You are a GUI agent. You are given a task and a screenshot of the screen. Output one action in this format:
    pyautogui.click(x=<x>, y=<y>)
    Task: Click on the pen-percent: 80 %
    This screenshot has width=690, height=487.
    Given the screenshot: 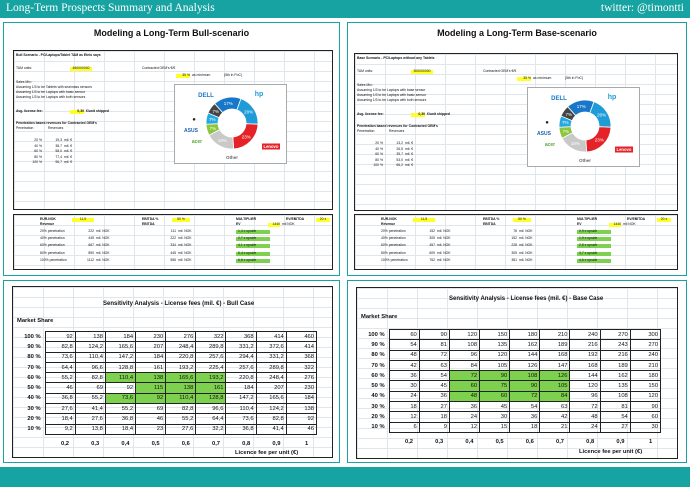 What is the action you would take?
    pyautogui.click(x=379, y=159)
    